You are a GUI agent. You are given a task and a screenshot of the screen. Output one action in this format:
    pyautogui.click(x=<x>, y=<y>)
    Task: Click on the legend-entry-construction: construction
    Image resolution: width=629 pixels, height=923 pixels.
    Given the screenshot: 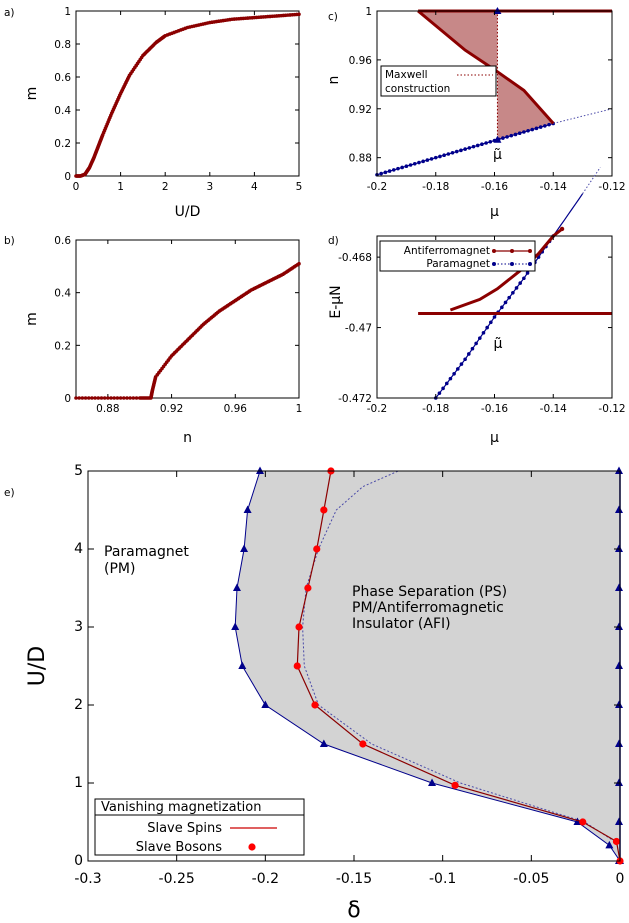 What is the action you would take?
    pyautogui.click(x=417, y=89)
    